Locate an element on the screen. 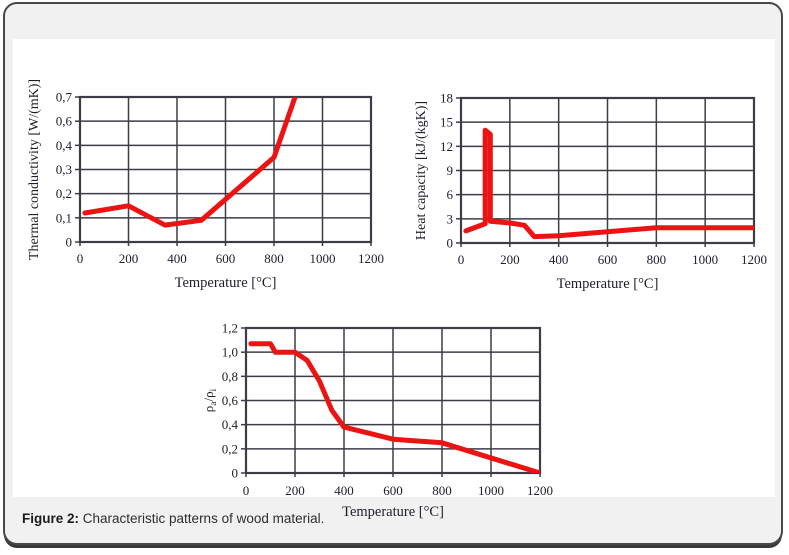 This screenshot has height=555, width=789. y-tick-label: 3 is located at coordinates (450, 218).